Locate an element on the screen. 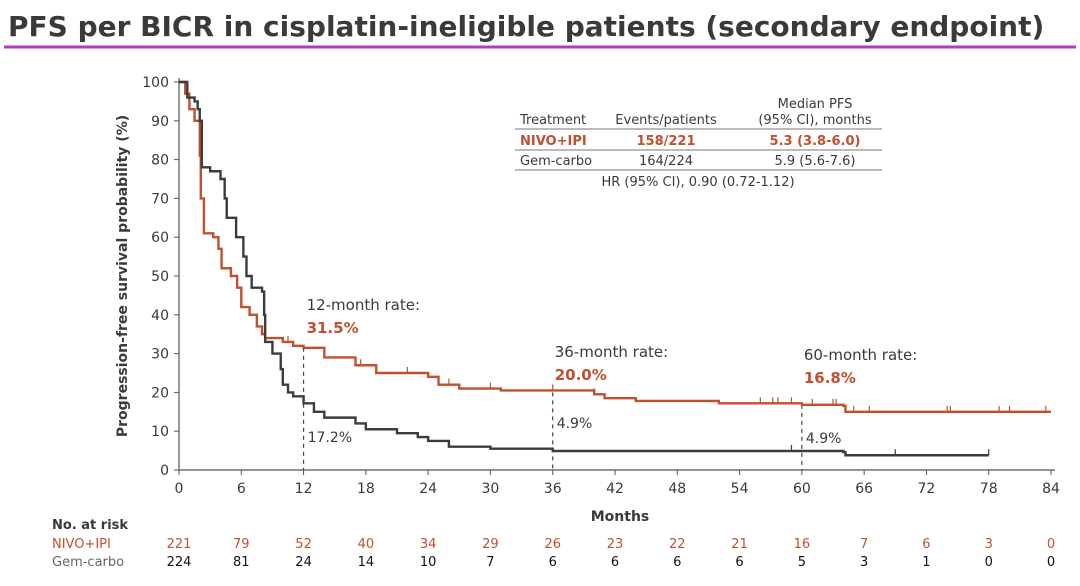 The image size is (1080, 586). x-tick-label: 18 is located at coordinates (366, 489).